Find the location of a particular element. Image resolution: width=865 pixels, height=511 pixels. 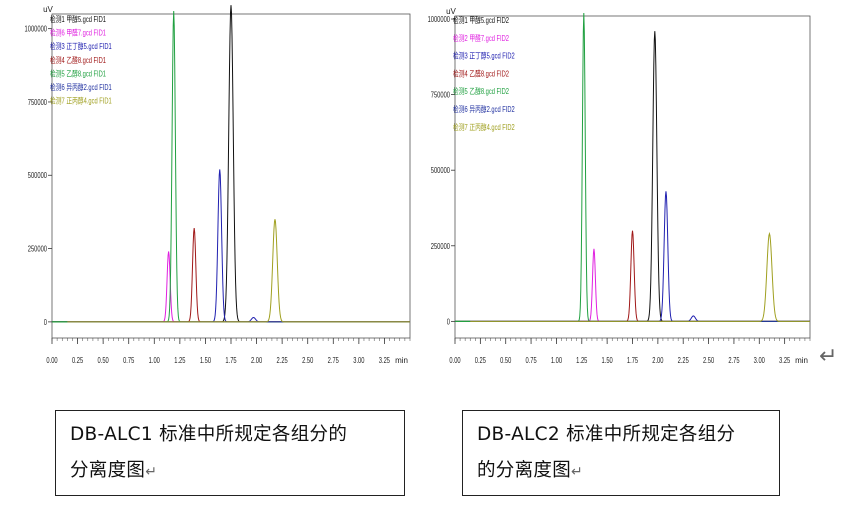

legend-entry: 检测3 正丁醇5.gcd FID2 is located at coordinates (484, 56).